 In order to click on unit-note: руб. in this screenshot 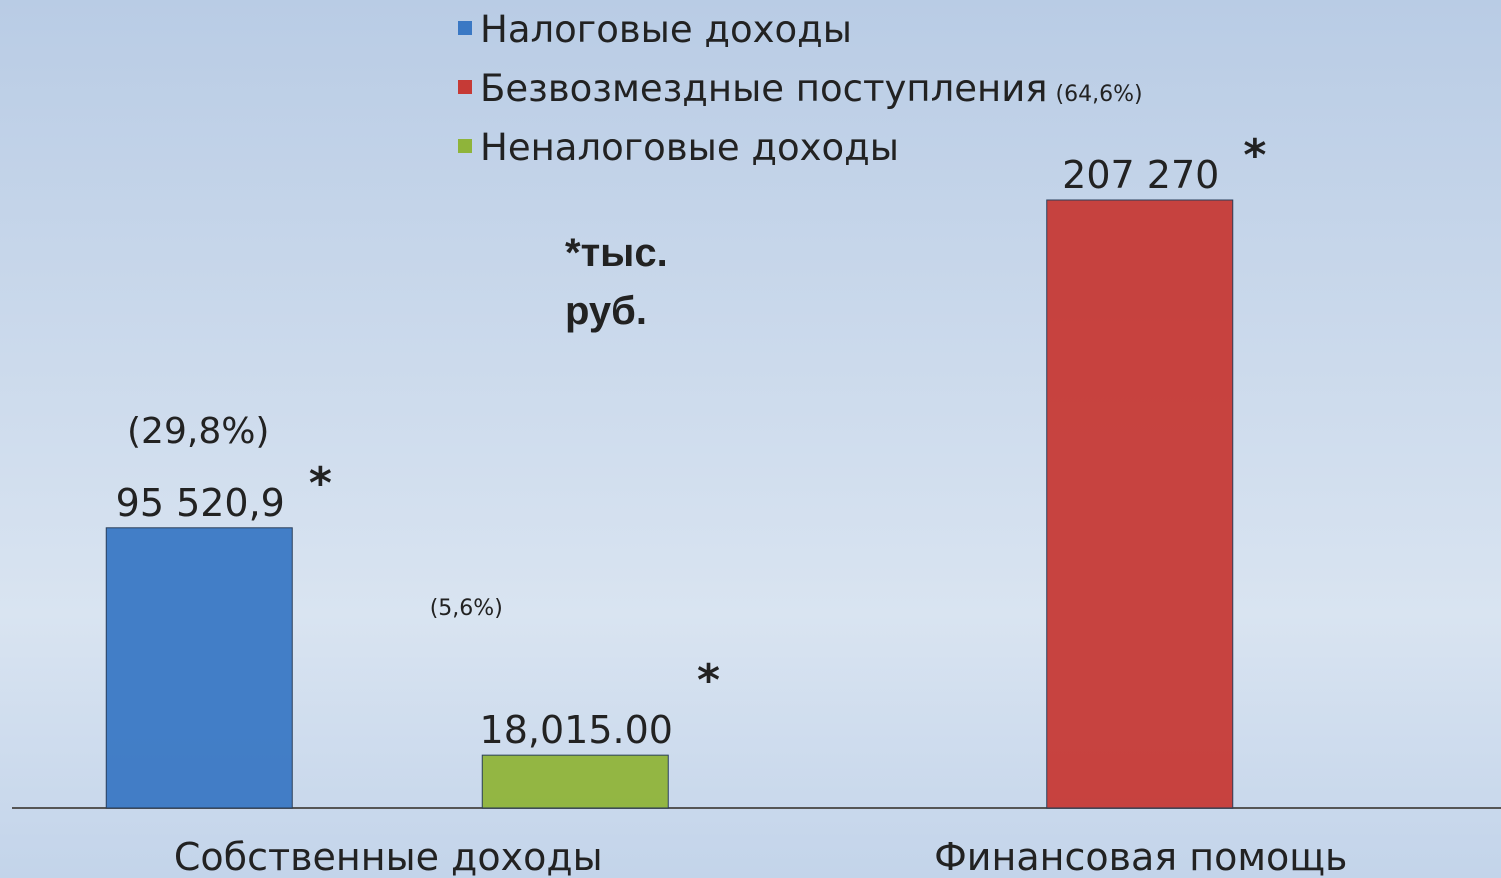, I will do `click(606, 311)`.